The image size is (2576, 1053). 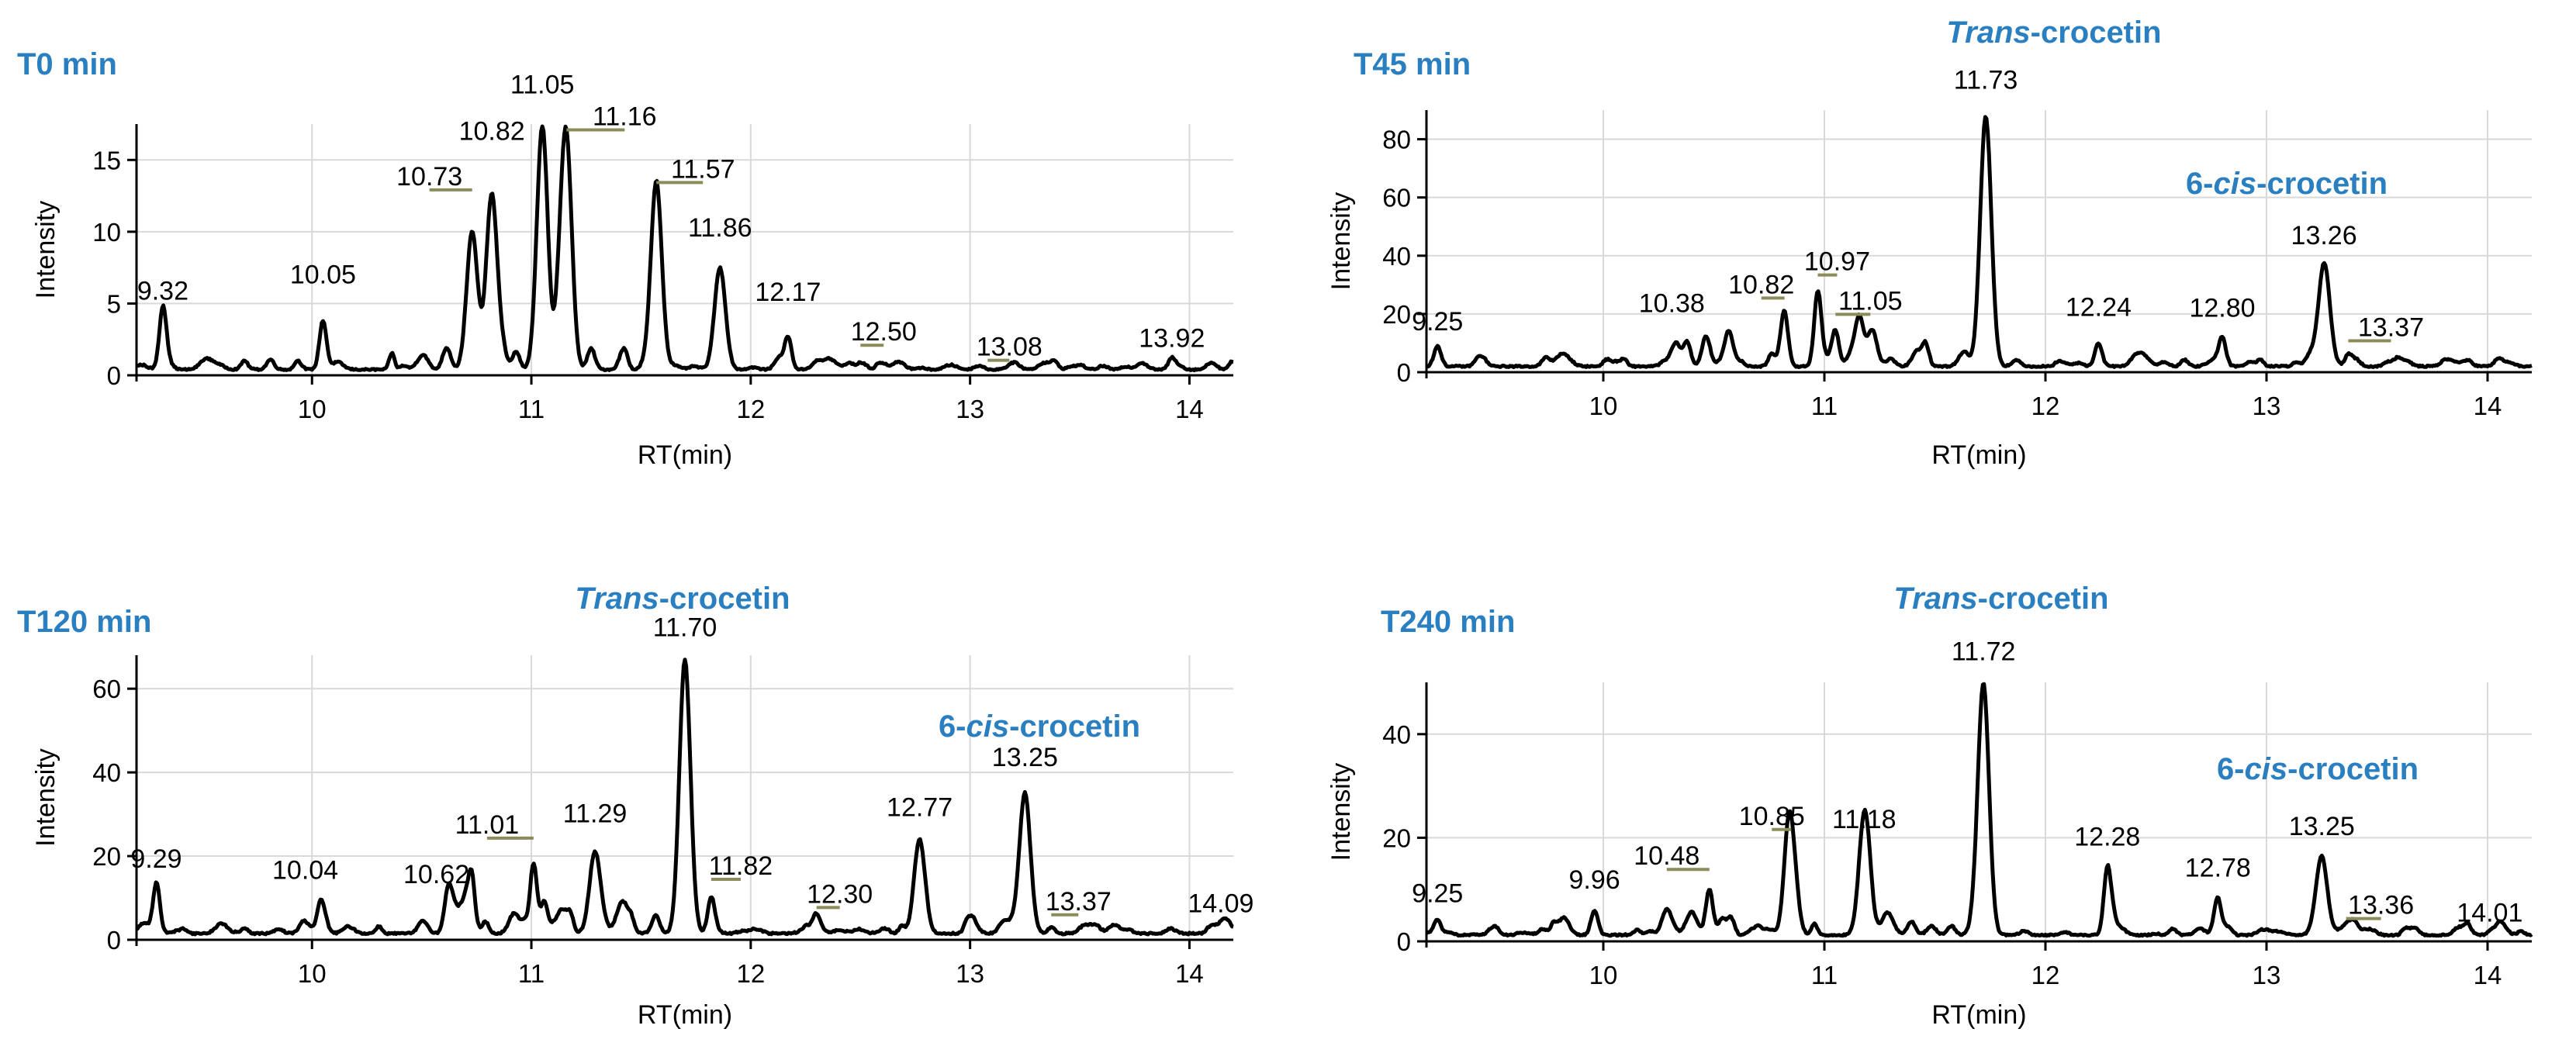 What do you see at coordinates (1772, 817) in the screenshot?
I see `peak-label: 10.85` at bounding box center [1772, 817].